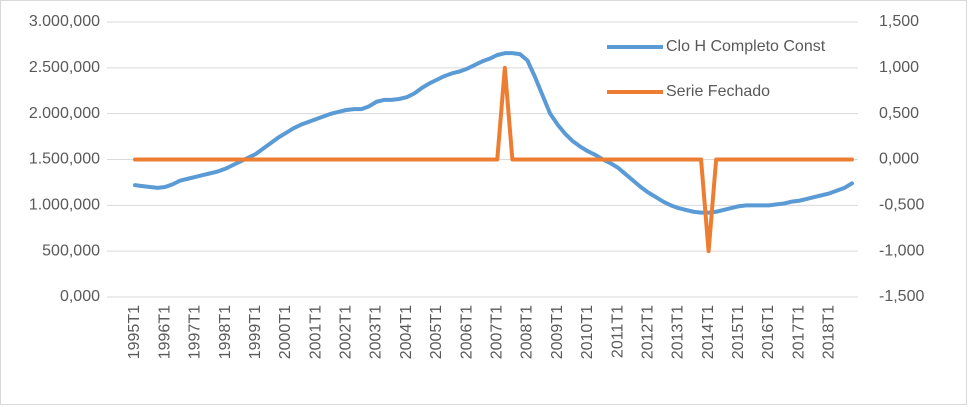  What do you see at coordinates (768, 332) in the screenshot?
I see `x-tick-label: 2016T1` at bounding box center [768, 332].